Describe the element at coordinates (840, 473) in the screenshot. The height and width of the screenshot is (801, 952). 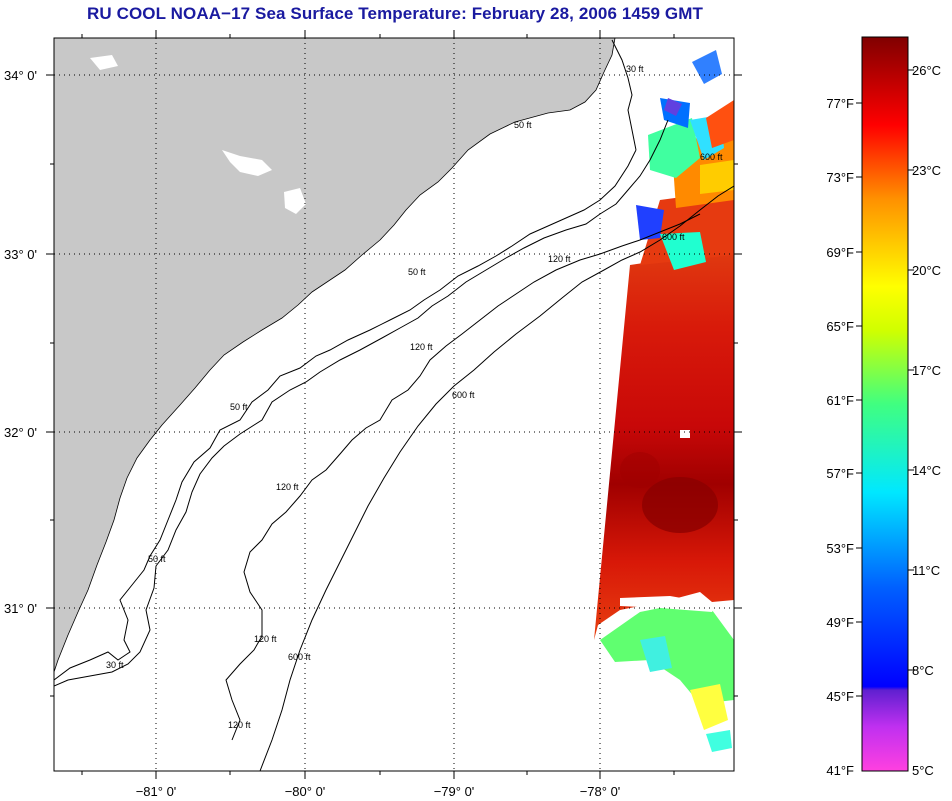
I see `colorbar-f-label: 57°F` at that location.